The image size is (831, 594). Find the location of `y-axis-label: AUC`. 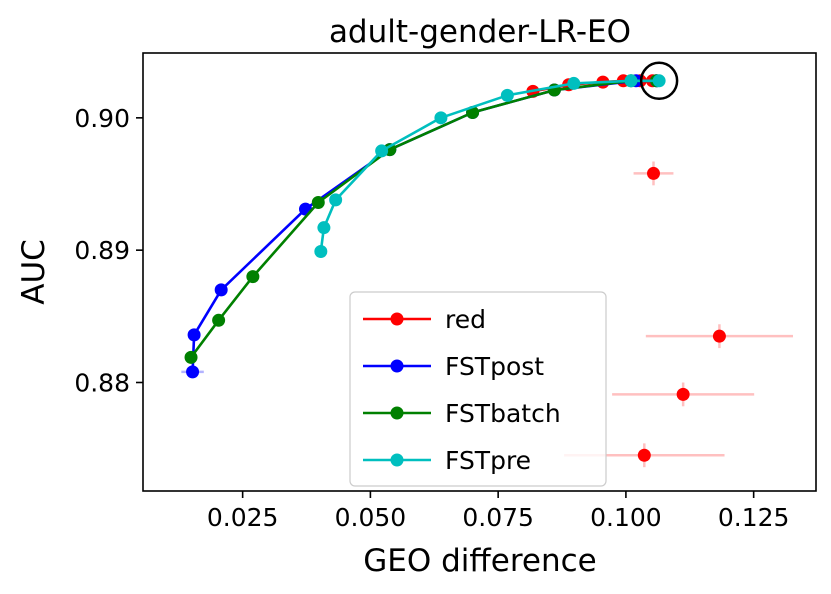

y-axis-label: AUC is located at coordinates (34, 272).